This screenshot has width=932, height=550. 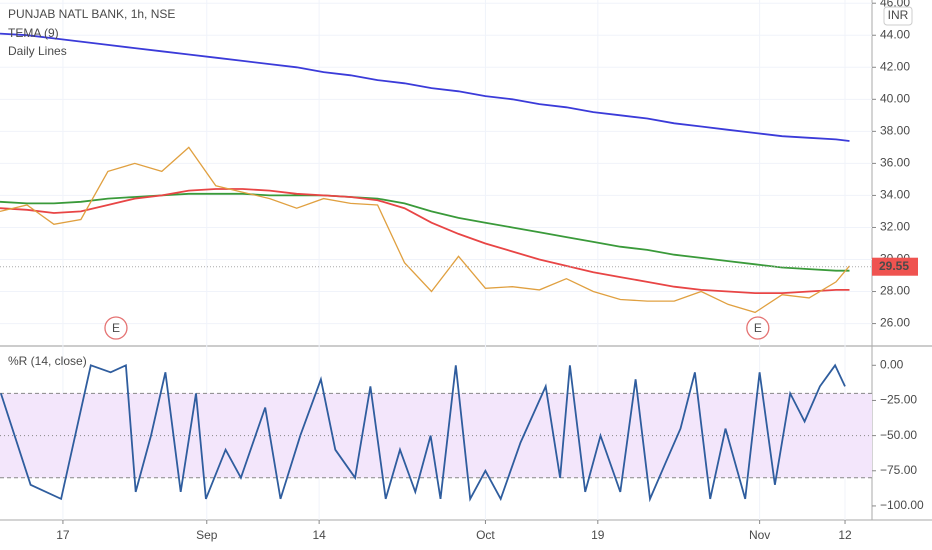 I want to click on currency-label: INR, so click(x=898, y=15).